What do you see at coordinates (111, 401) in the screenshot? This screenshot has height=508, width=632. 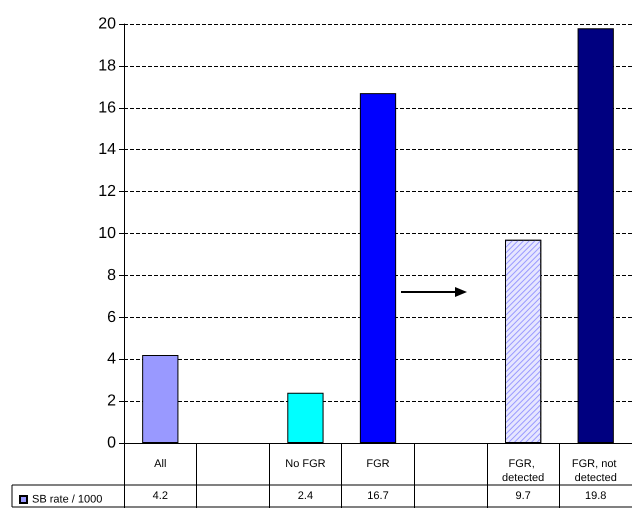 I see `y-tick-label: 2` at bounding box center [111, 401].